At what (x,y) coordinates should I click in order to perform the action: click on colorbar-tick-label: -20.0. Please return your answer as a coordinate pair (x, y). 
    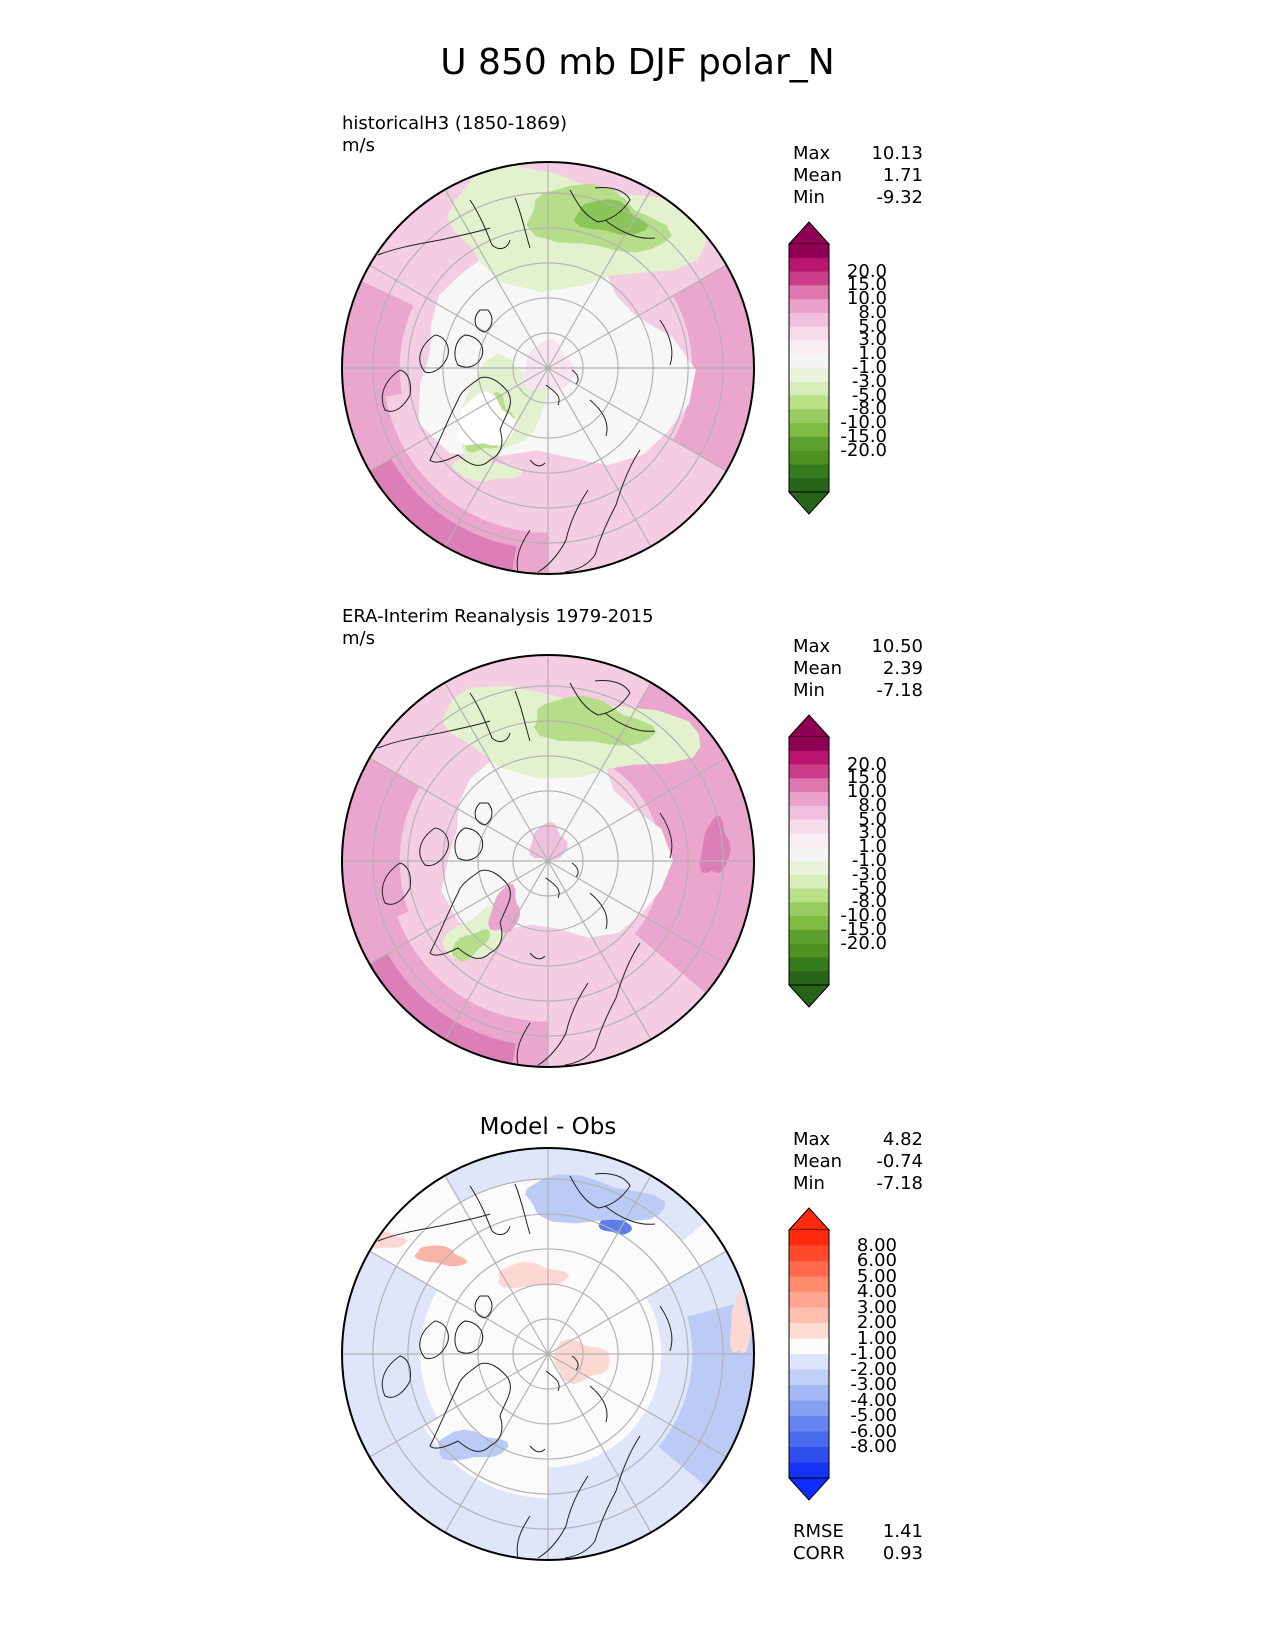
    Looking at the image, I should click on (863, 450).